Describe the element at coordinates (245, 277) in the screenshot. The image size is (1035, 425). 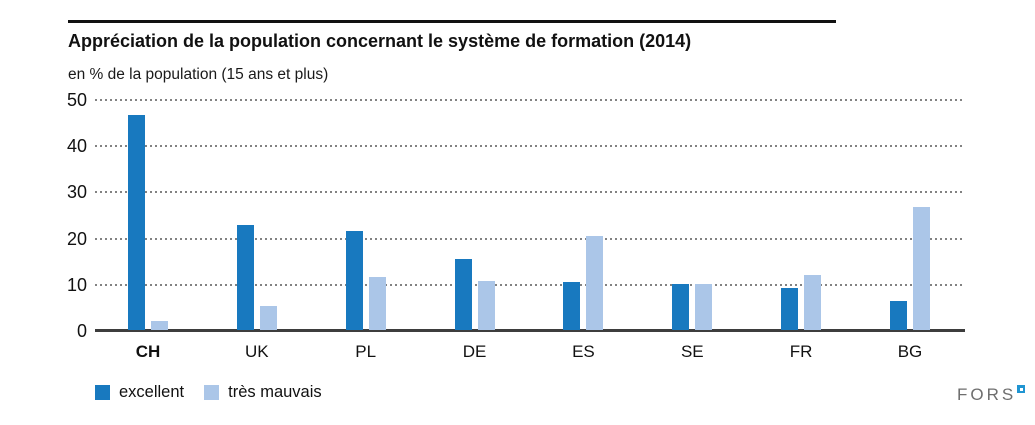
I see `bar-excellent-uk` at that location.